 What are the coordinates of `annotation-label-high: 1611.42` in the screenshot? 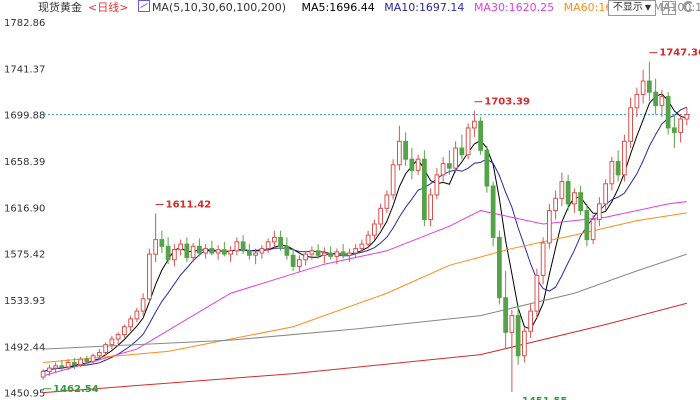 It's located at (189, 204).